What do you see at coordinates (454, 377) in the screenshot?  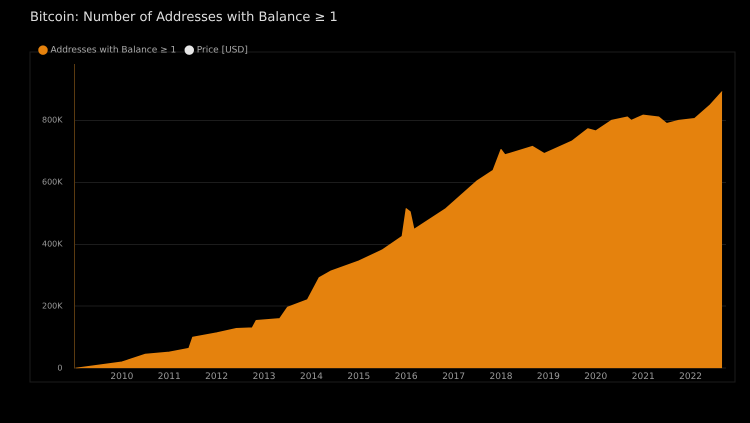 I see `x-tick-label: 2017` at bounding box center [454, 377].